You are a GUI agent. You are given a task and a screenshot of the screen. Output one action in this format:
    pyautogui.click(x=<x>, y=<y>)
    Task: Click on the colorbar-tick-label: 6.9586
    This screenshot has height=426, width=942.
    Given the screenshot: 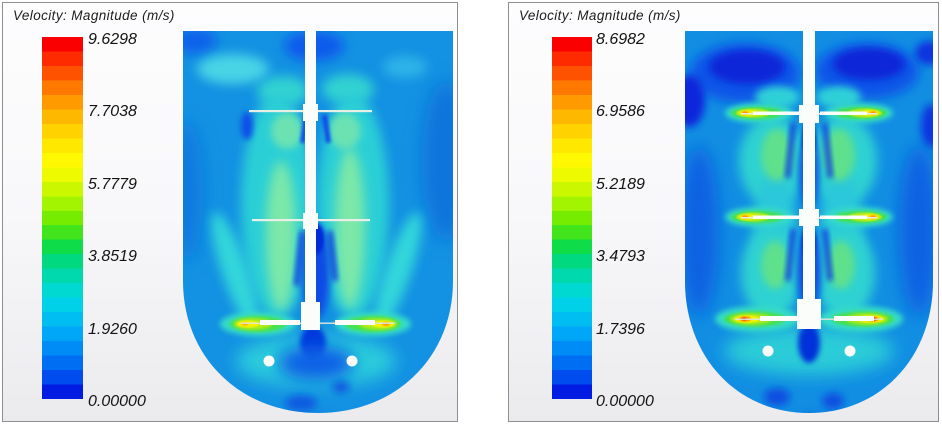 What is the action you would take?
    pyautogui.click(x=620, y=111)
    